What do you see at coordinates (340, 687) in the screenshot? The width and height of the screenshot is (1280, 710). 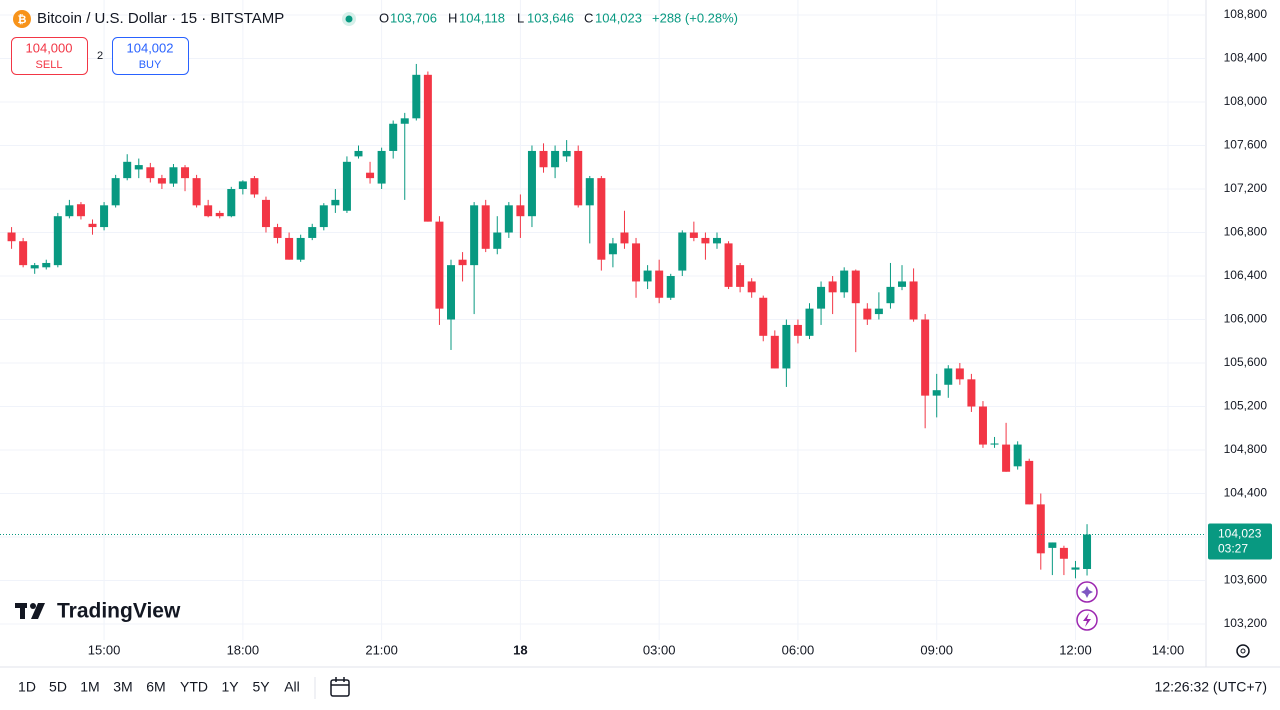 I see `calendar-icon` at bounding box center [340, 687].